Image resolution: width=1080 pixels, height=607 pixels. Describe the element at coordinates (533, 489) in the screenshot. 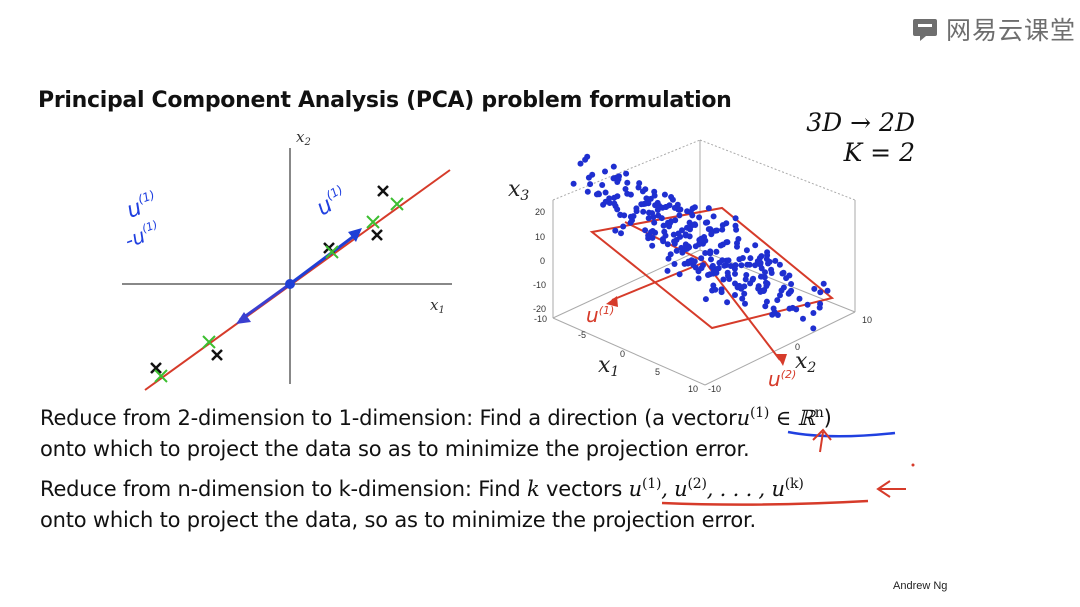

I see `line3-k: k` at that location.